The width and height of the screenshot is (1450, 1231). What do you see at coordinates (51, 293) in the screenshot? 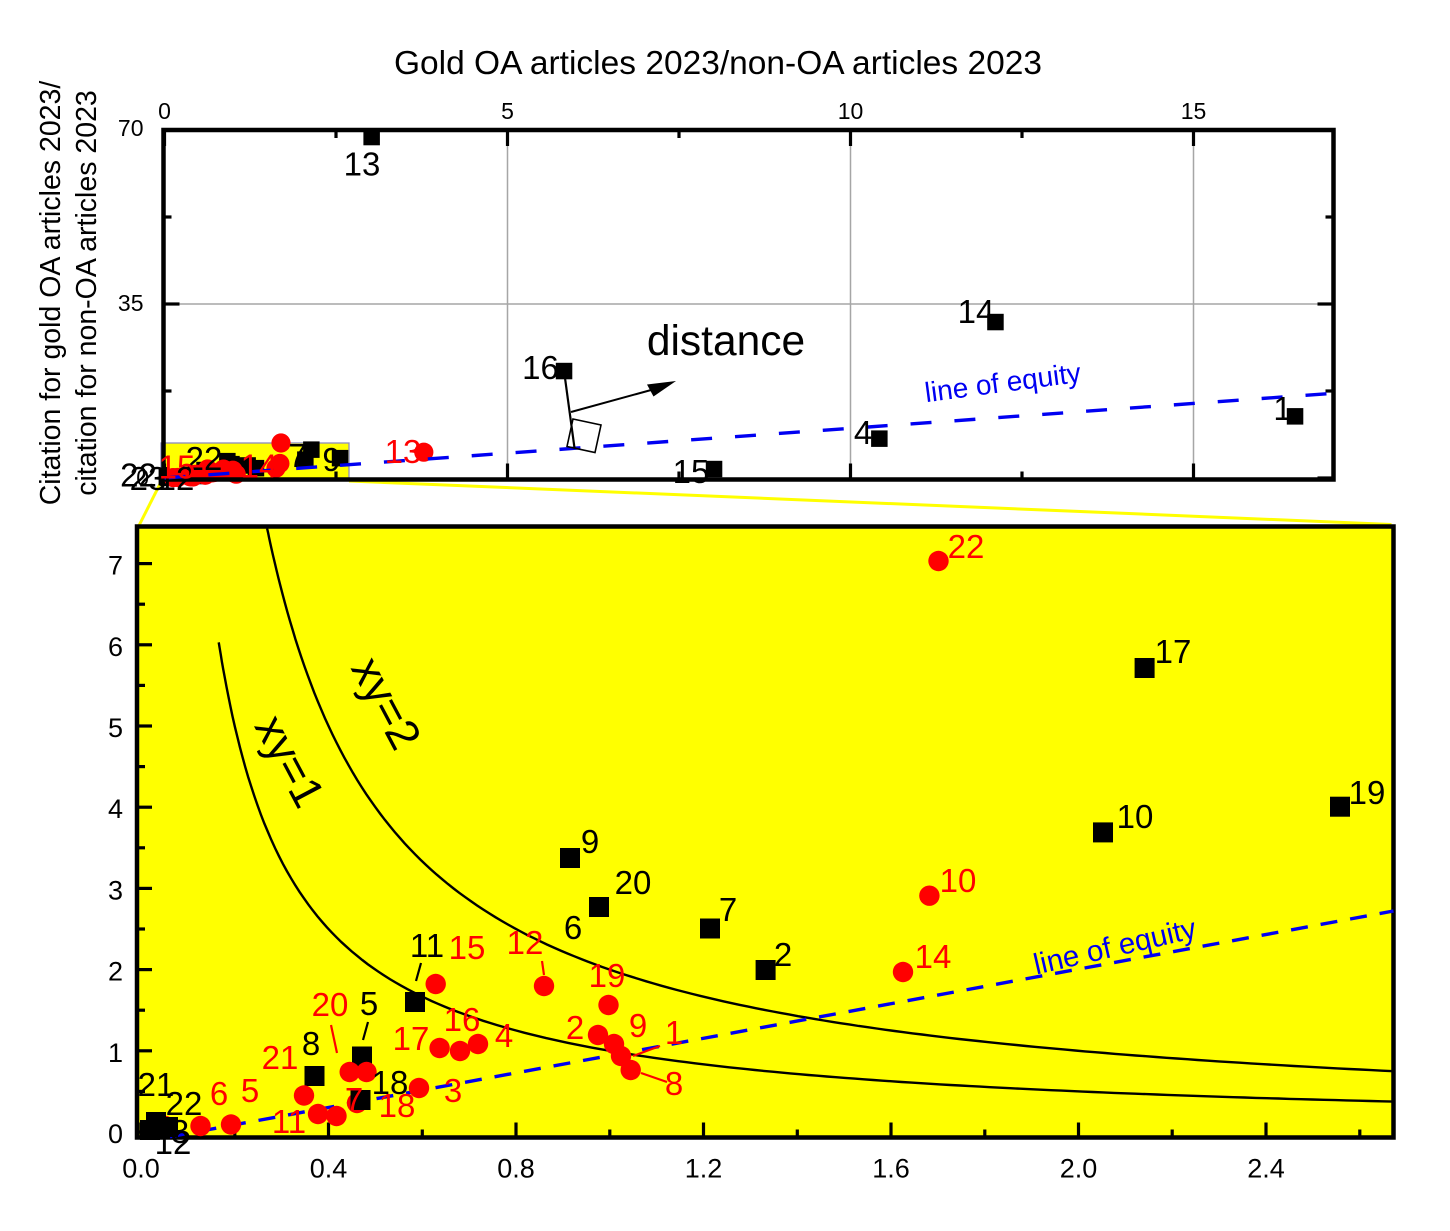
I see `svg-text:Citation for gold OA articles: Citation for gold OA articles 2023/` at bounding box center [51, 293].